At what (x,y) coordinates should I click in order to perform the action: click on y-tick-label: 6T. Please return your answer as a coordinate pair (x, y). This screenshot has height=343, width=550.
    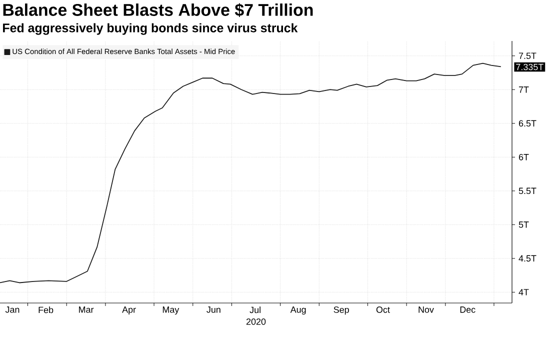
    Looking at the image, I should click on (523, 157).